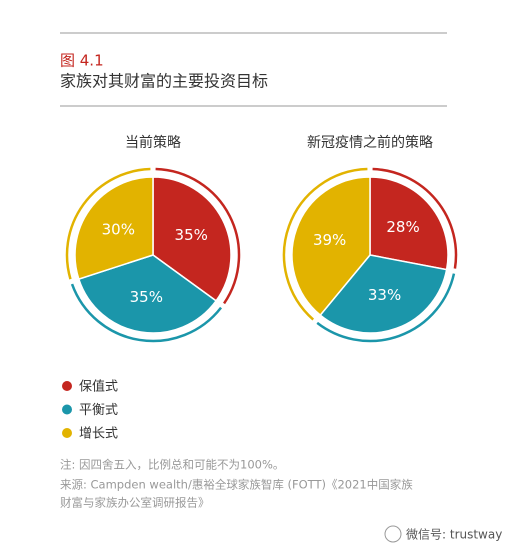 The height and width of the screenshot is (555, 519). What do you see at coordinates (82, 61) in the screenshot?
I see `figure-label: 图 4.1` at bounding box center [82, 61].